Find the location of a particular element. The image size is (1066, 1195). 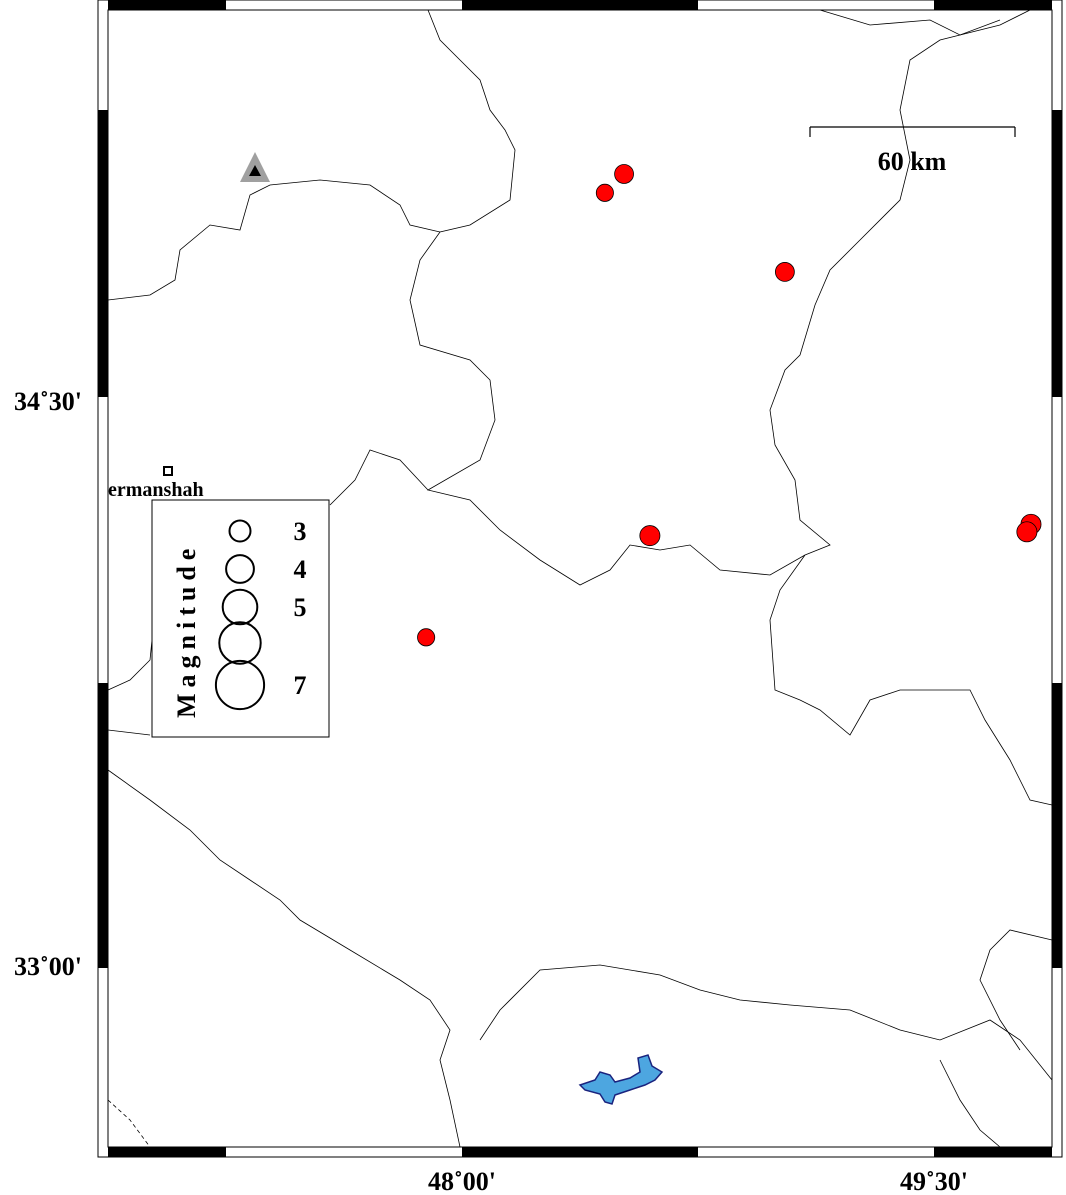

lon-tick-label: 48˚00' is located at coordinates (462, 1181).